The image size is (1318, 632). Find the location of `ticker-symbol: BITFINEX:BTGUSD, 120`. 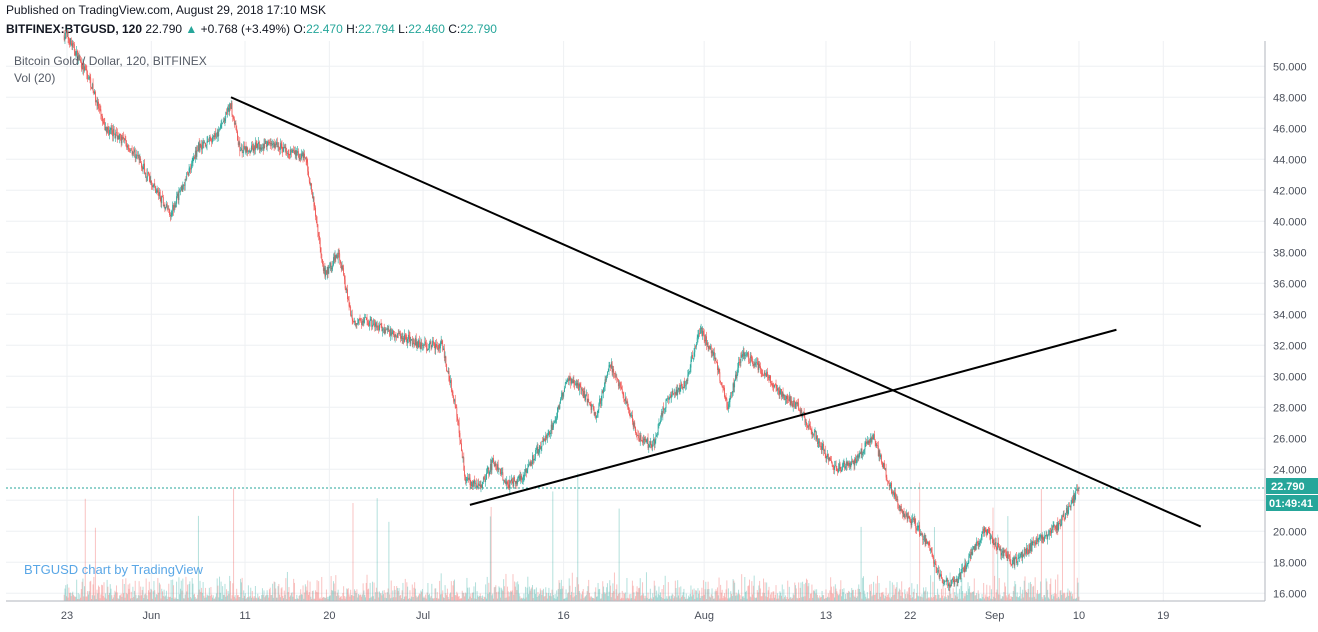

ticker-symbol: BITFINEX:BTGUSD, 120 is located at coordinates (74, 29).